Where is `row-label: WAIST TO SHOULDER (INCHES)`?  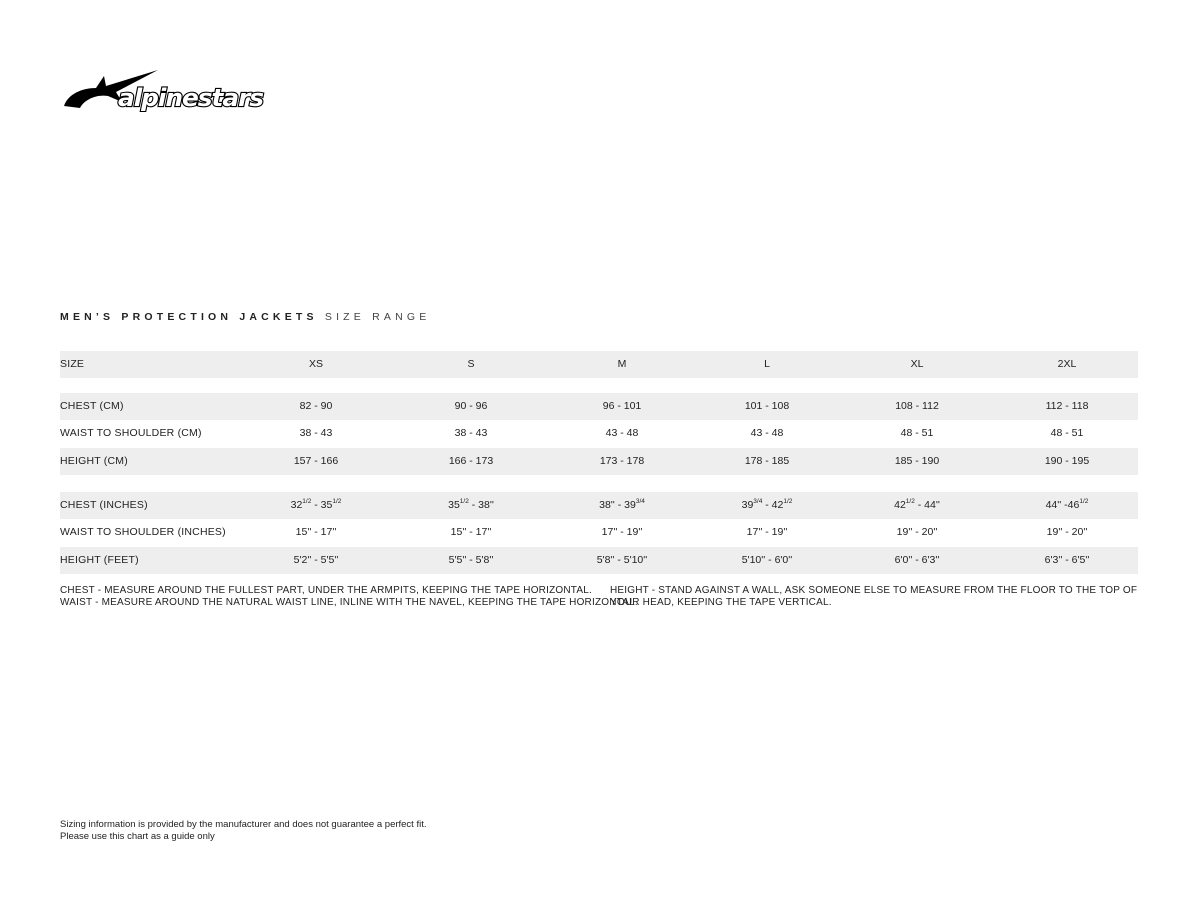
row-label: WAIST TO SHOULDER (INCHES) is located at coordinates (143, 532).